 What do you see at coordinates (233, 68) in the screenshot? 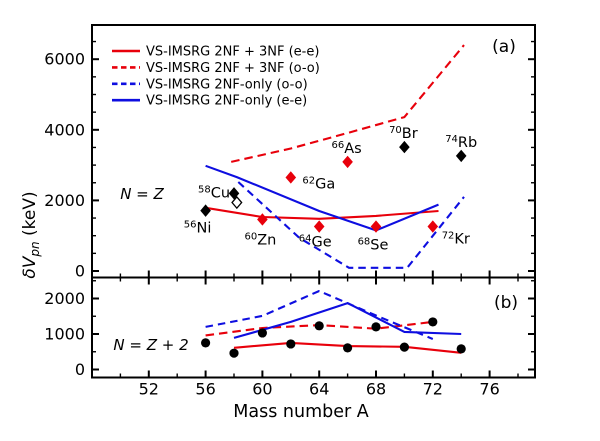
I see `legend-label: VS-IMSRG 2NF + 3NF (o-o)` at bounding box center [233, 68].